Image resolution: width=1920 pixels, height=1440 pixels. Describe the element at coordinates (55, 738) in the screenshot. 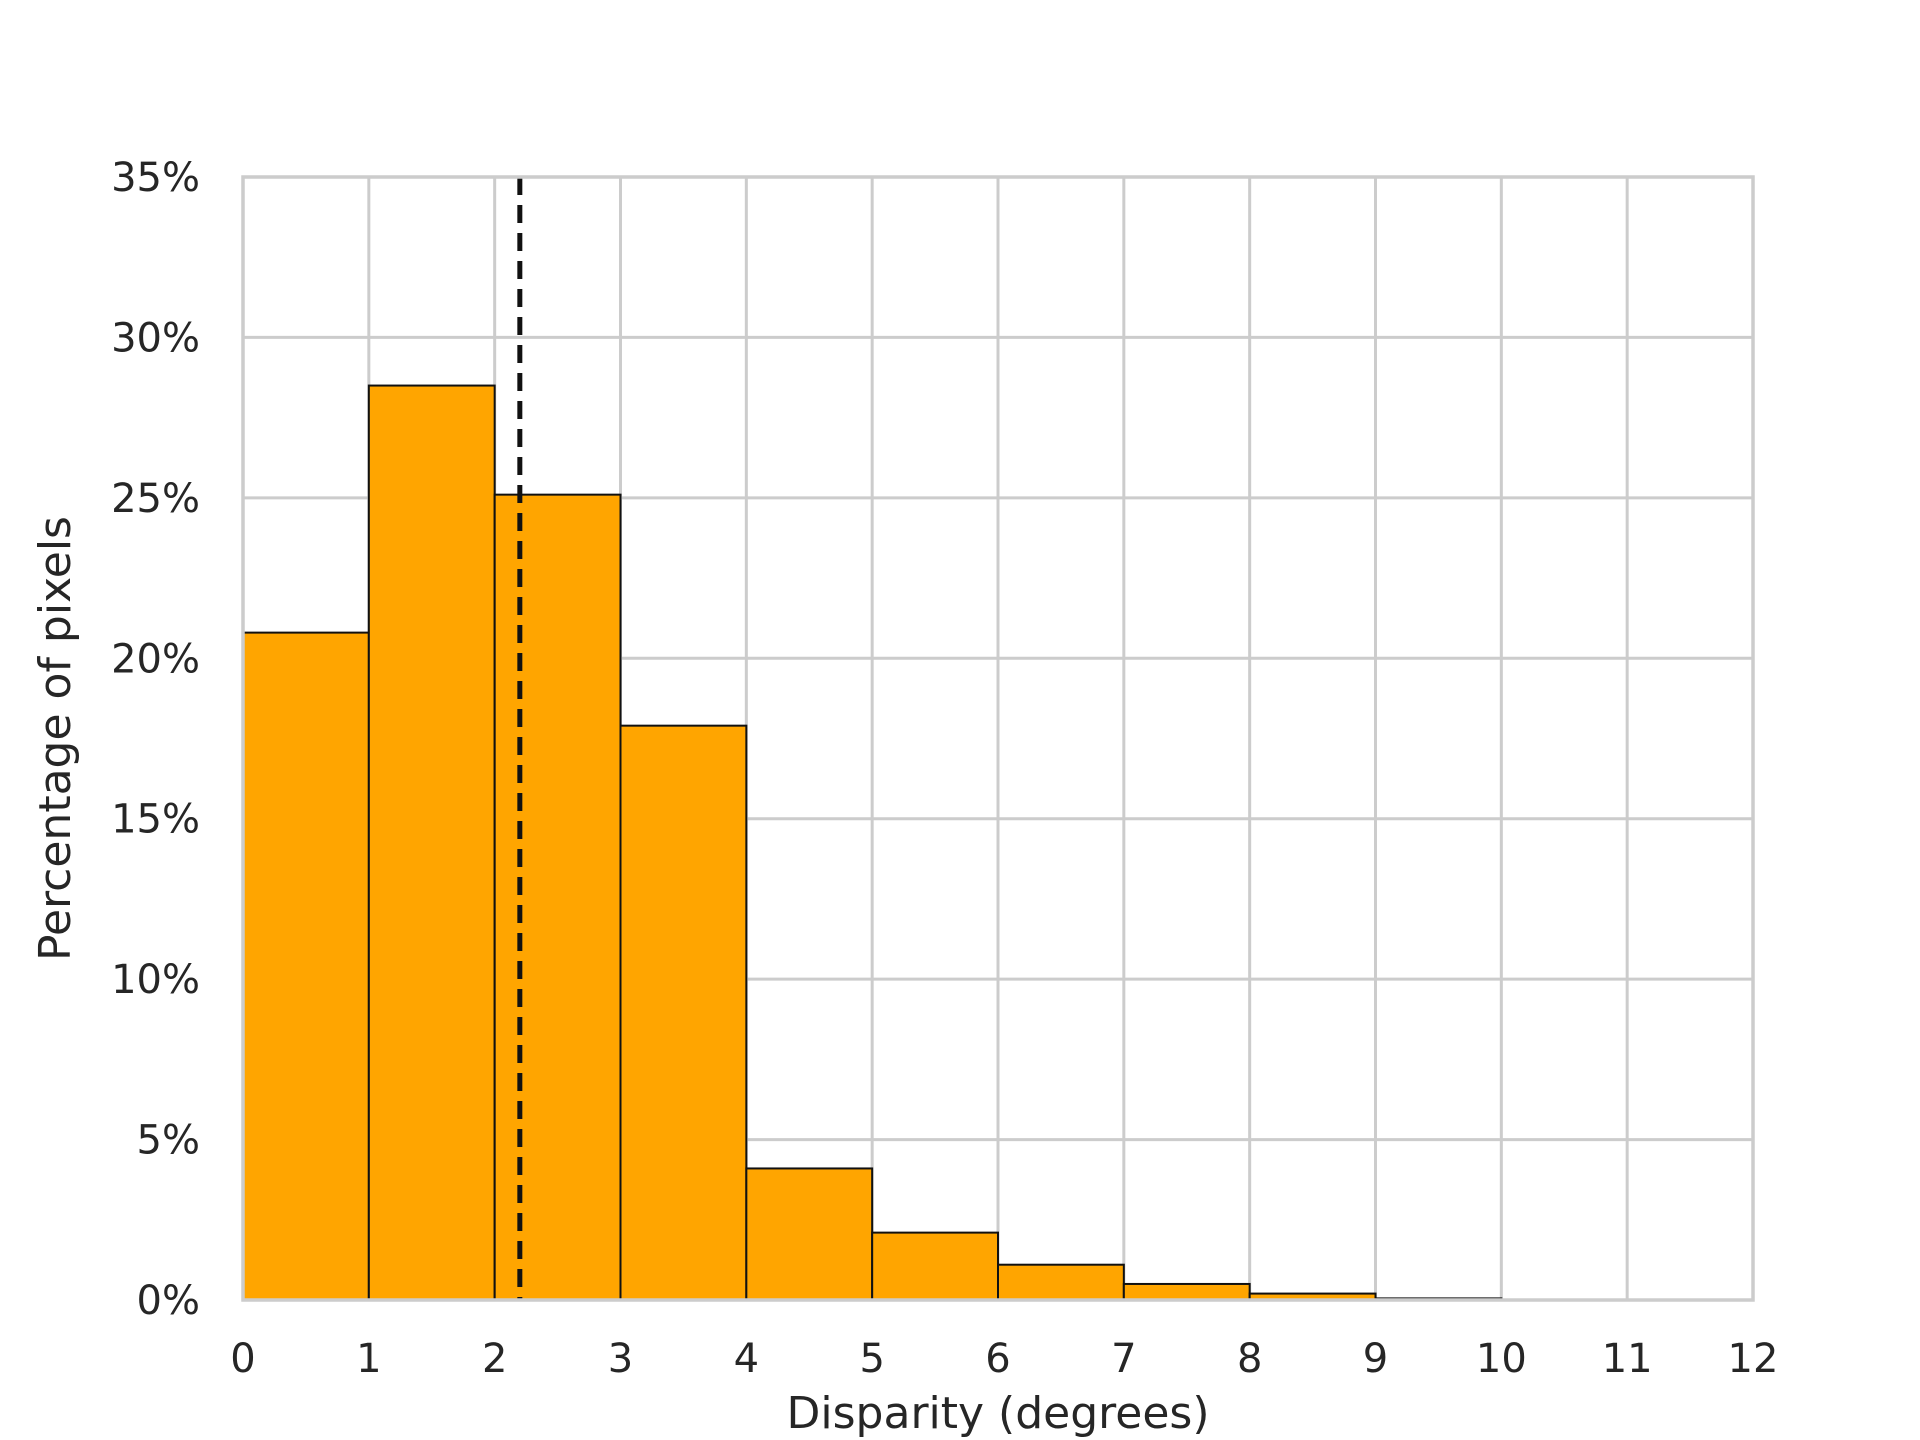

I see `y-axis-title: Percentage of pixels` at that location.